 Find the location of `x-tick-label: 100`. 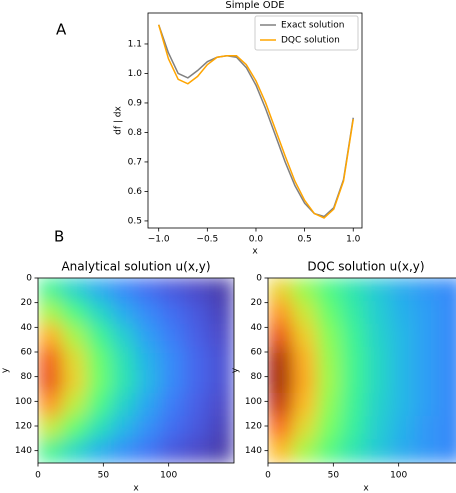

x-tick-label: 100 is located at coordinates (398, 476).